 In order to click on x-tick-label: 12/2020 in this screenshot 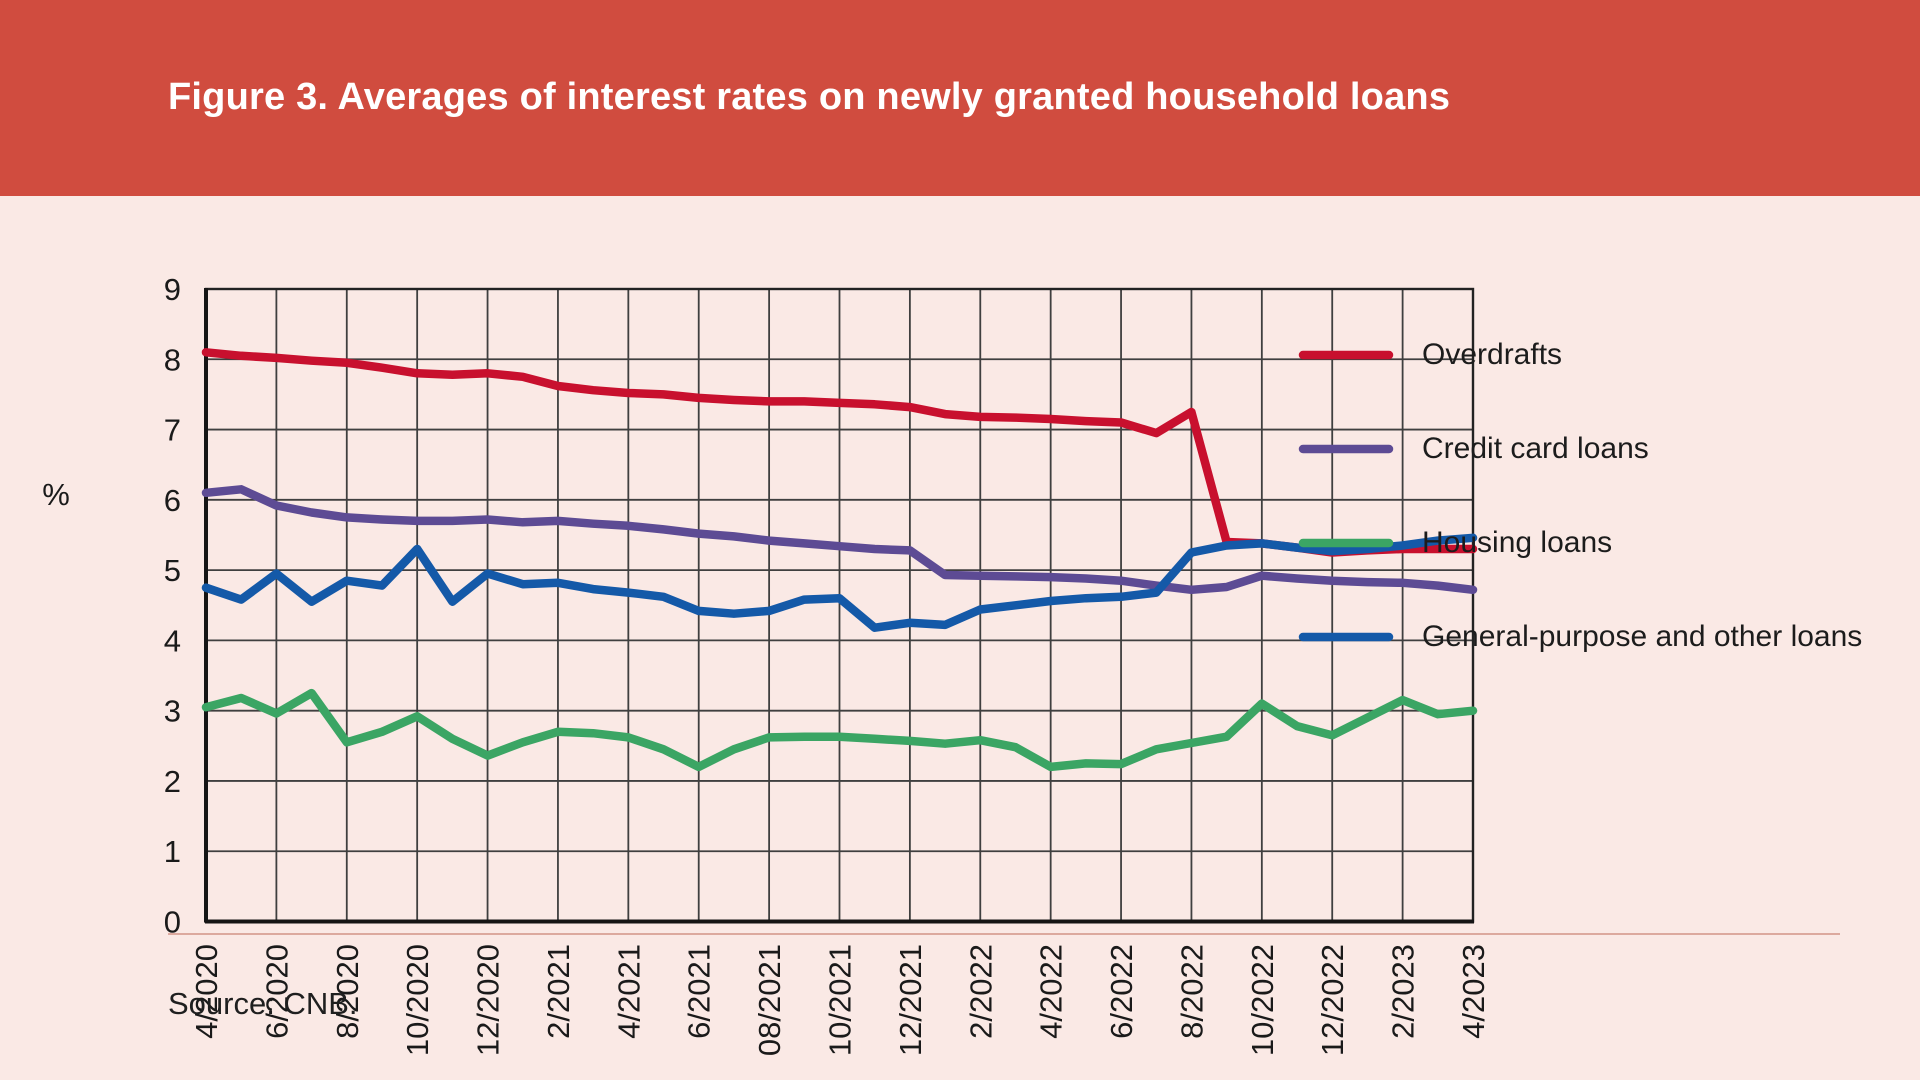, I will do `click(488, 1000)`.